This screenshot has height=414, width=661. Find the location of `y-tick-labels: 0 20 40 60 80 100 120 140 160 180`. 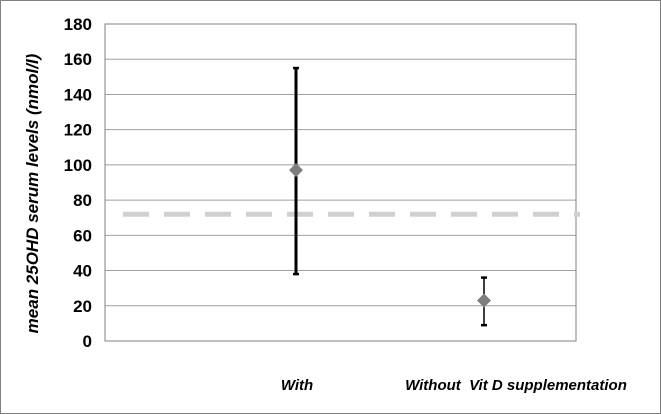

y-tick-labels: 0 20 40 60 80 100 120 140 160 180 is located at coordinates (78, 183).